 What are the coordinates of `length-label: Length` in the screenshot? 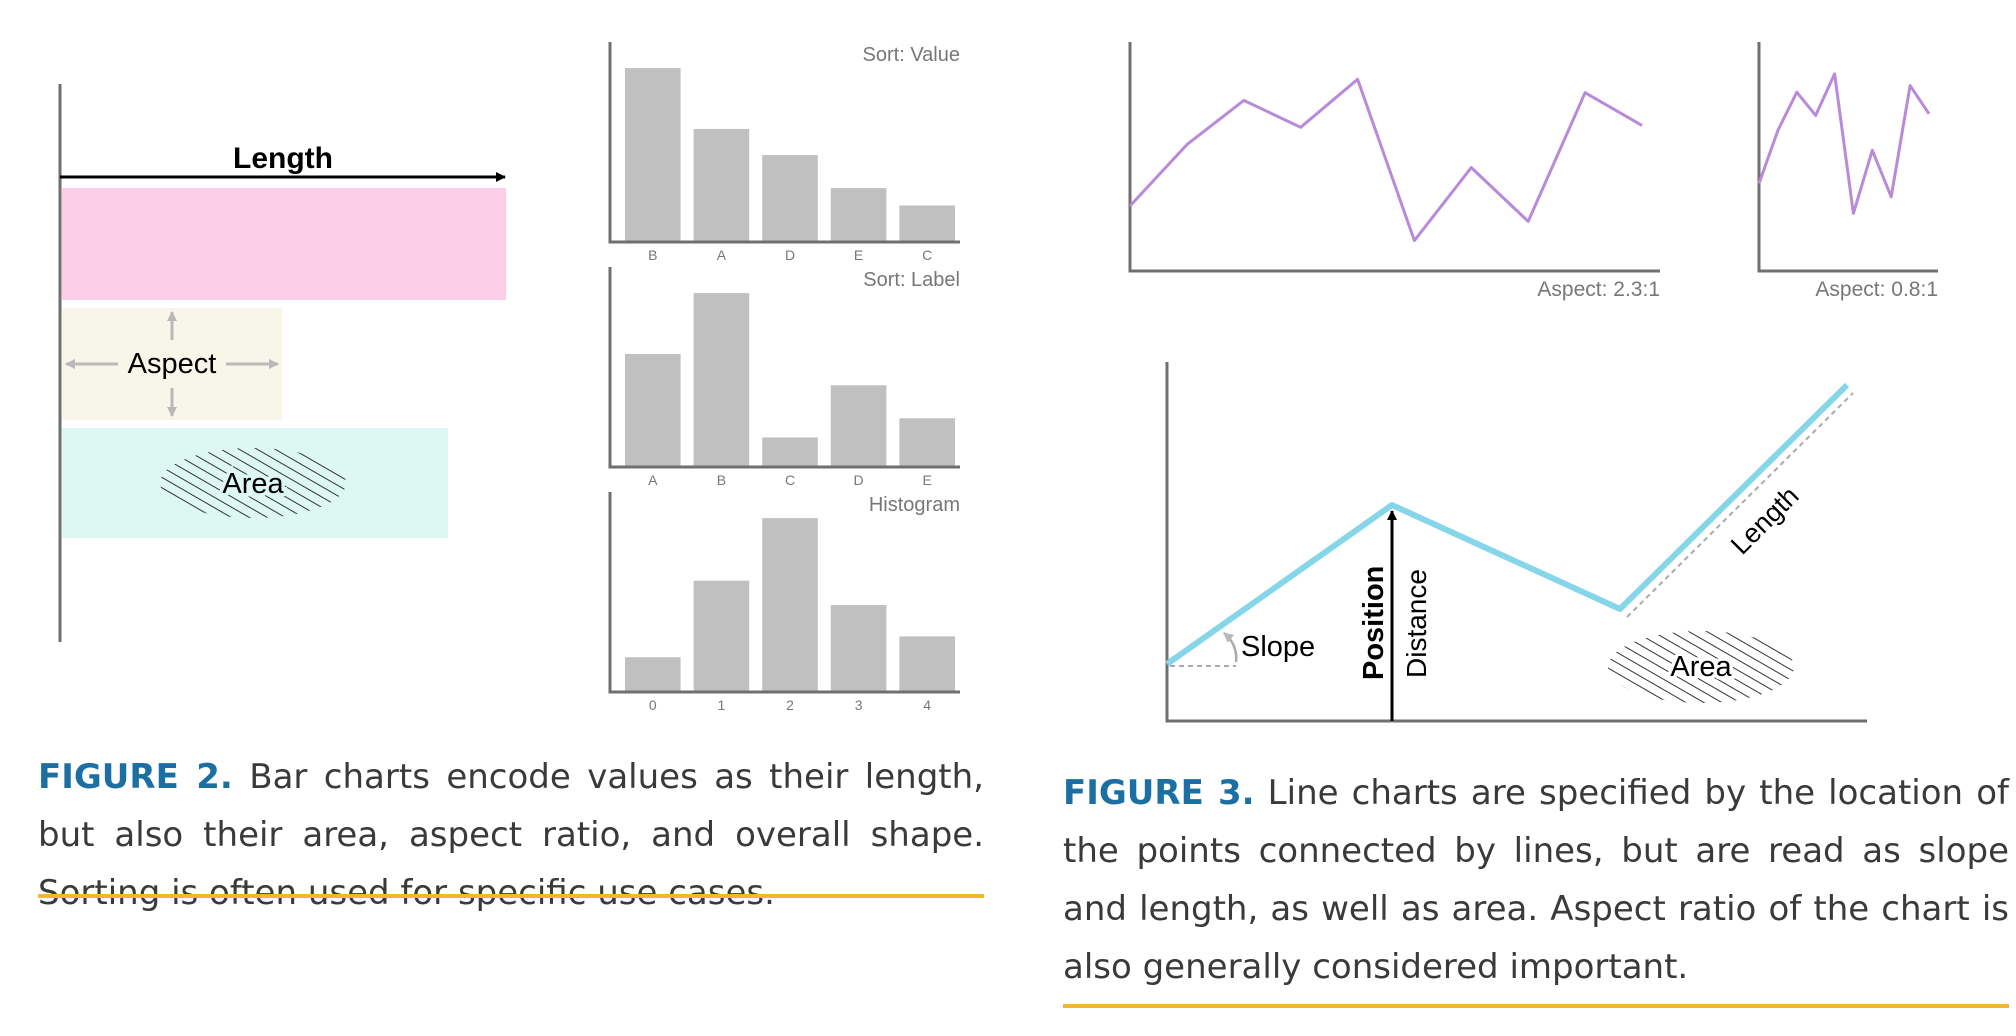 It's located at (283, 158).